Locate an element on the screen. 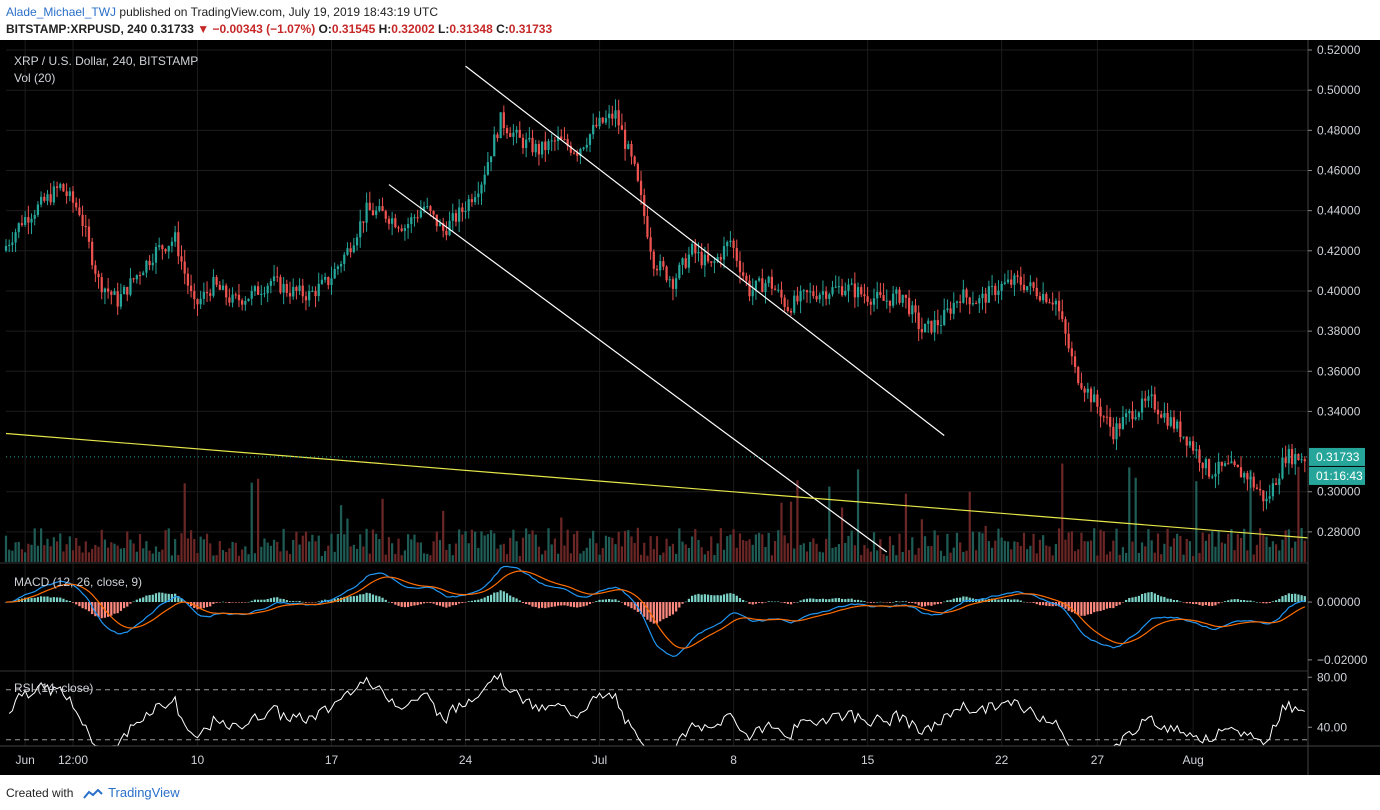 Image resolution: width=1380 pixels, height=810 pixels. tradingview-brand: TradingView is located at coordinates (144, 792).